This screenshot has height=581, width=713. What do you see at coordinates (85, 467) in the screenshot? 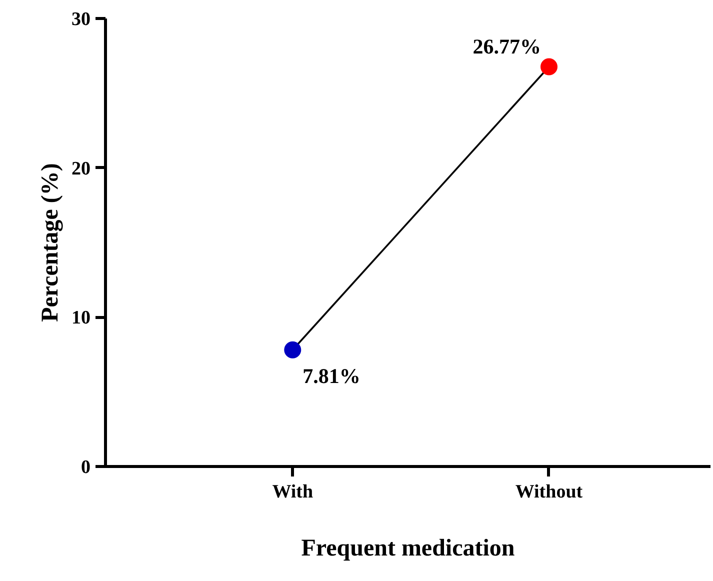
I see `y-tick-label: 0` at bounding box center [85, 467].